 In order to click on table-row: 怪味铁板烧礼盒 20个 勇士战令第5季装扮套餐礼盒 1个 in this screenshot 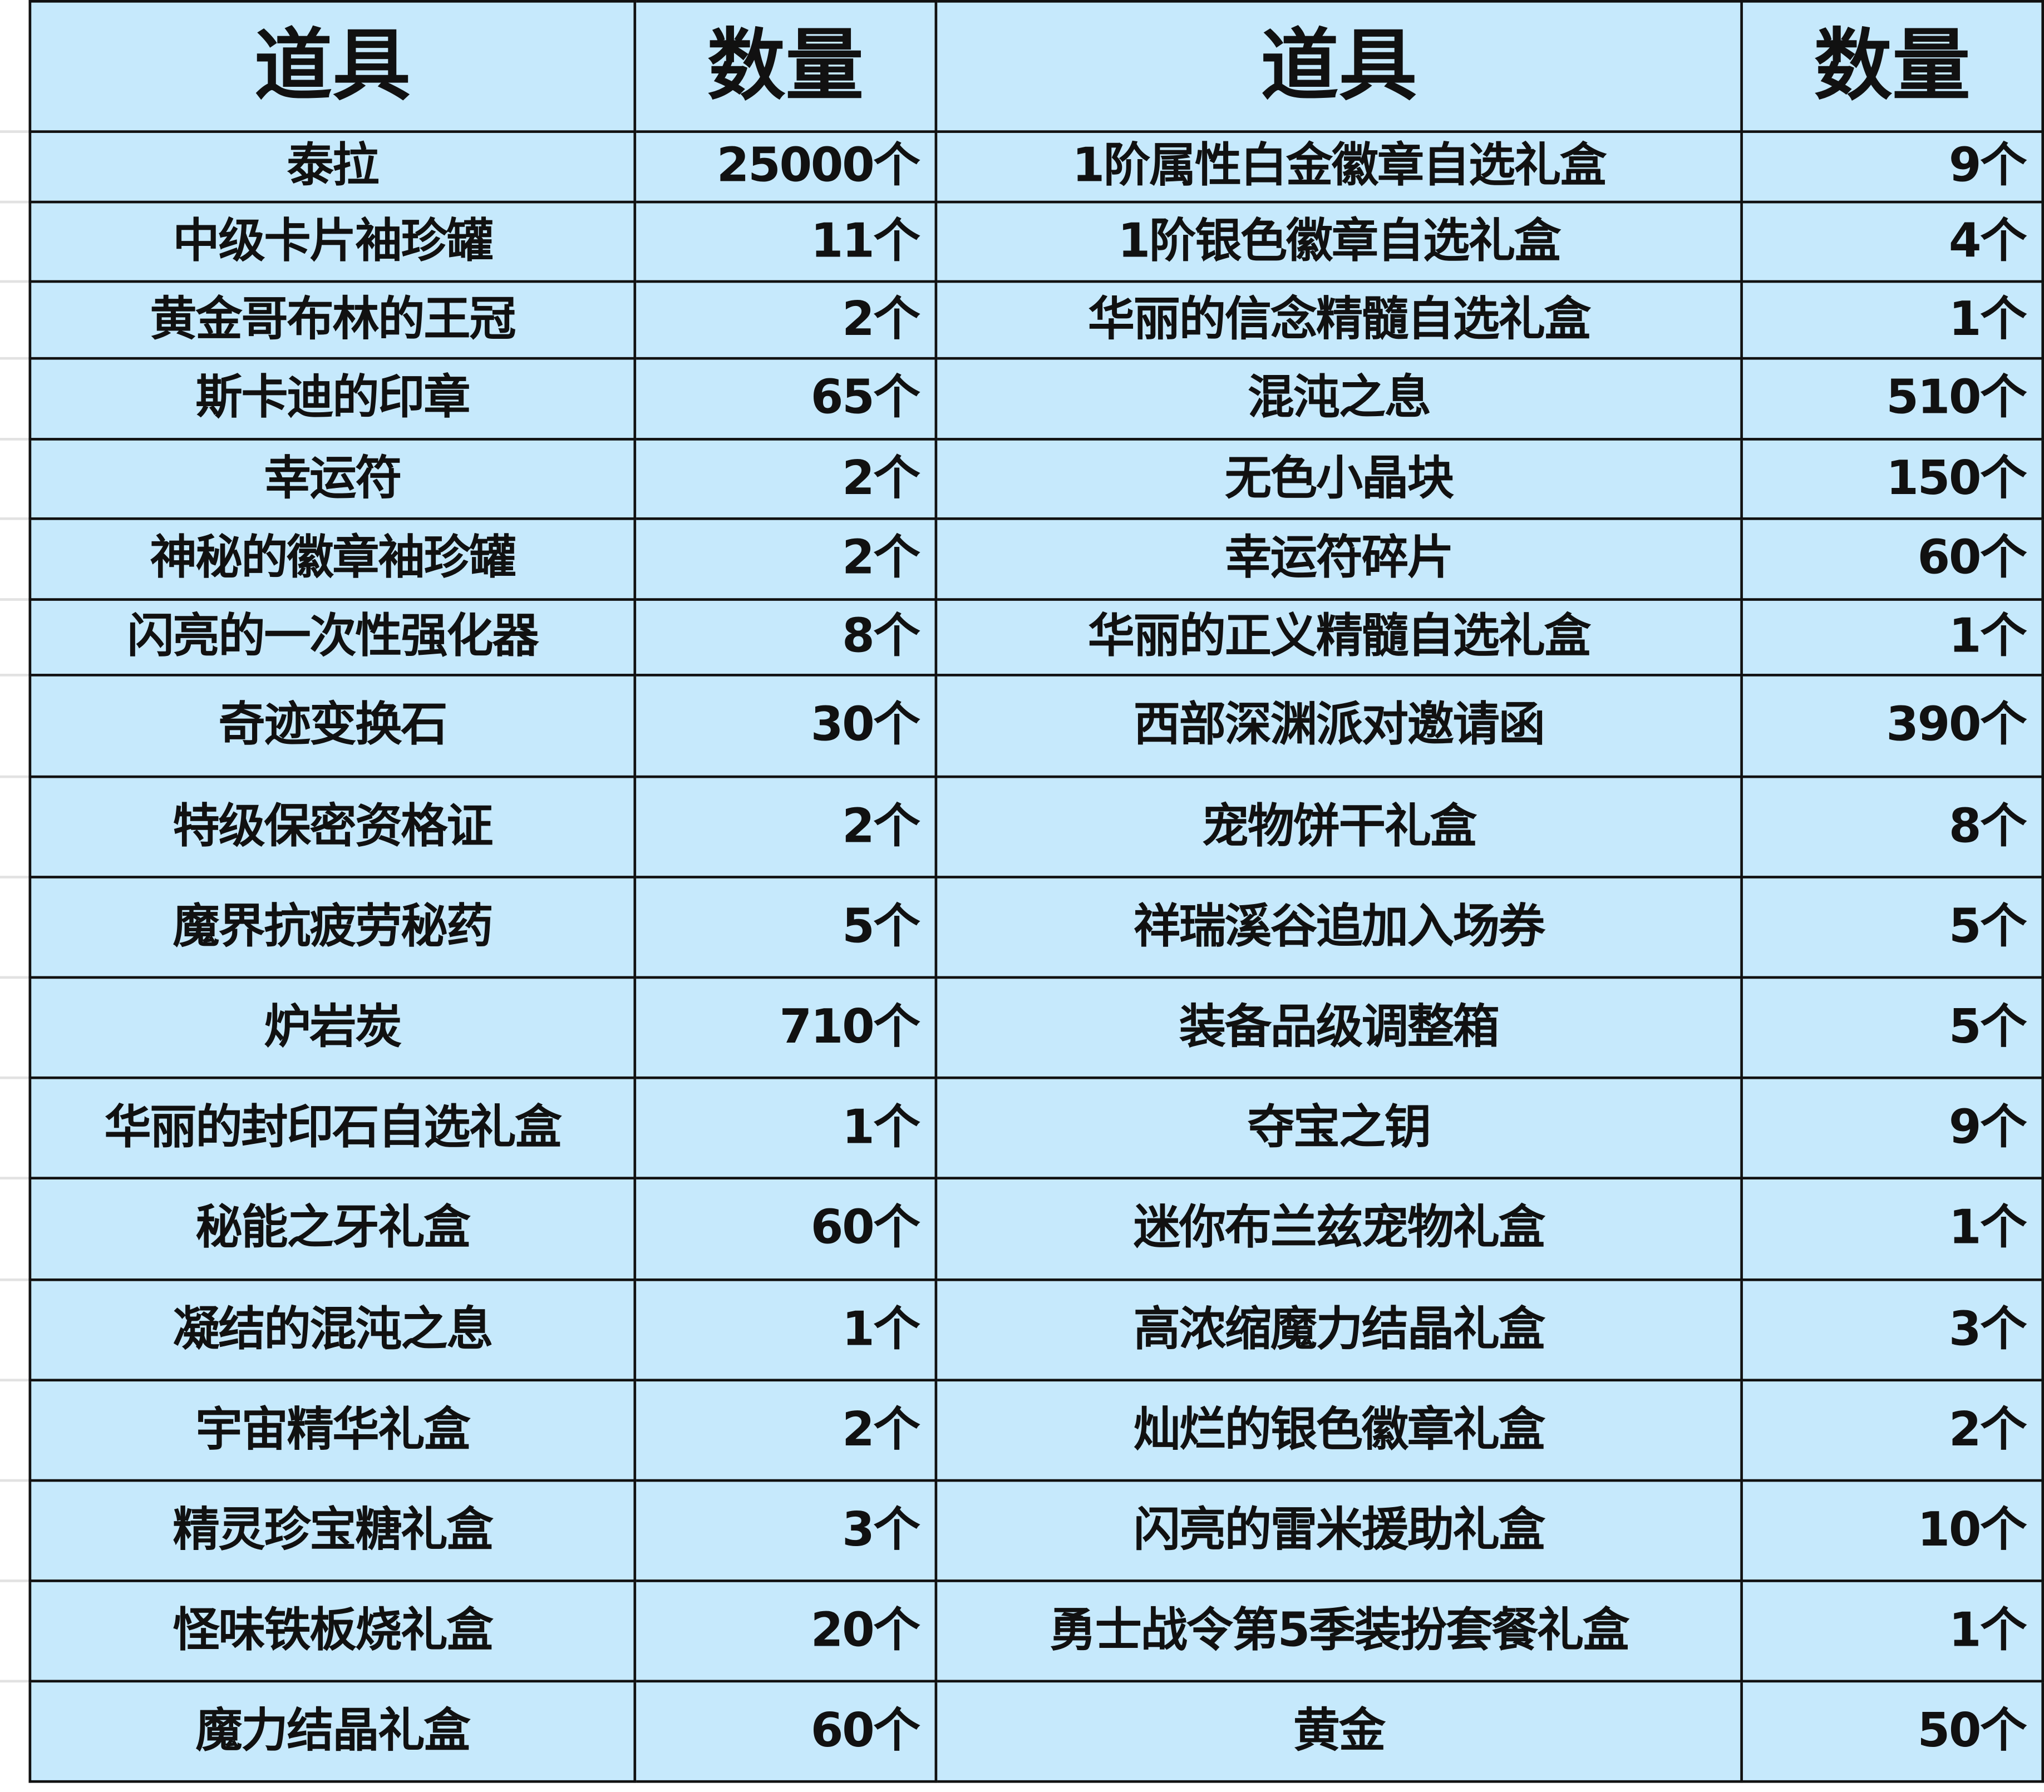, I will do `click(1036, 1631)`.